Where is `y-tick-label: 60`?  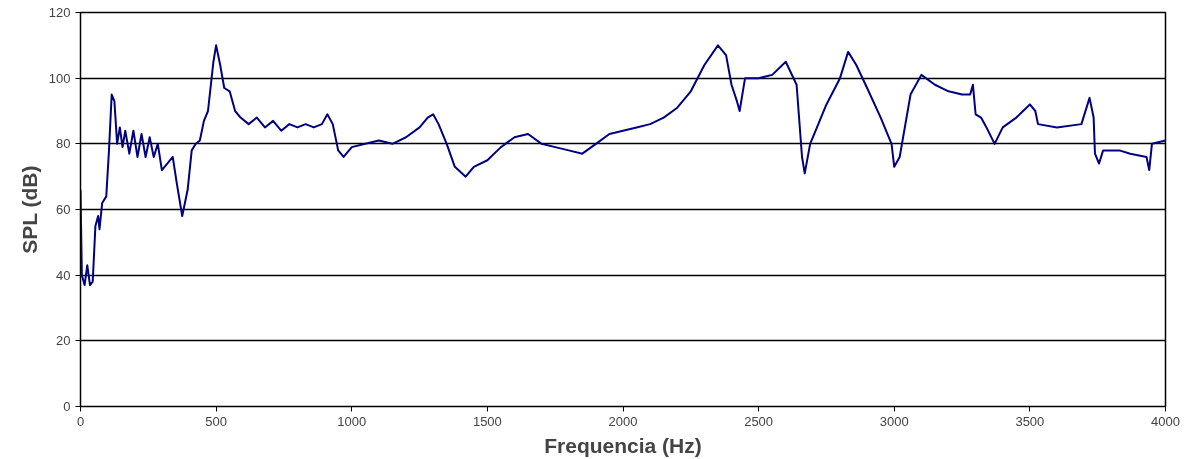 y-tick-label: 60 is located at coordinates (63, 209).